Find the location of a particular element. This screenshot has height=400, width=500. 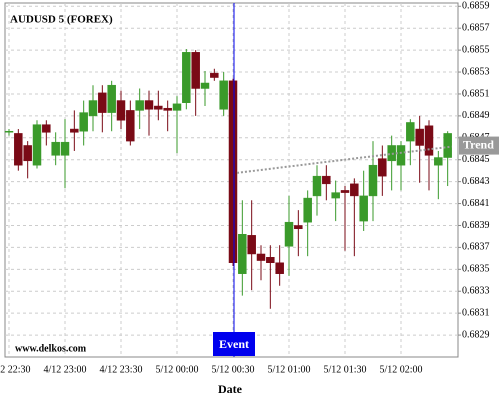

x-axis-label: Date is located at coordinates (230, 389).